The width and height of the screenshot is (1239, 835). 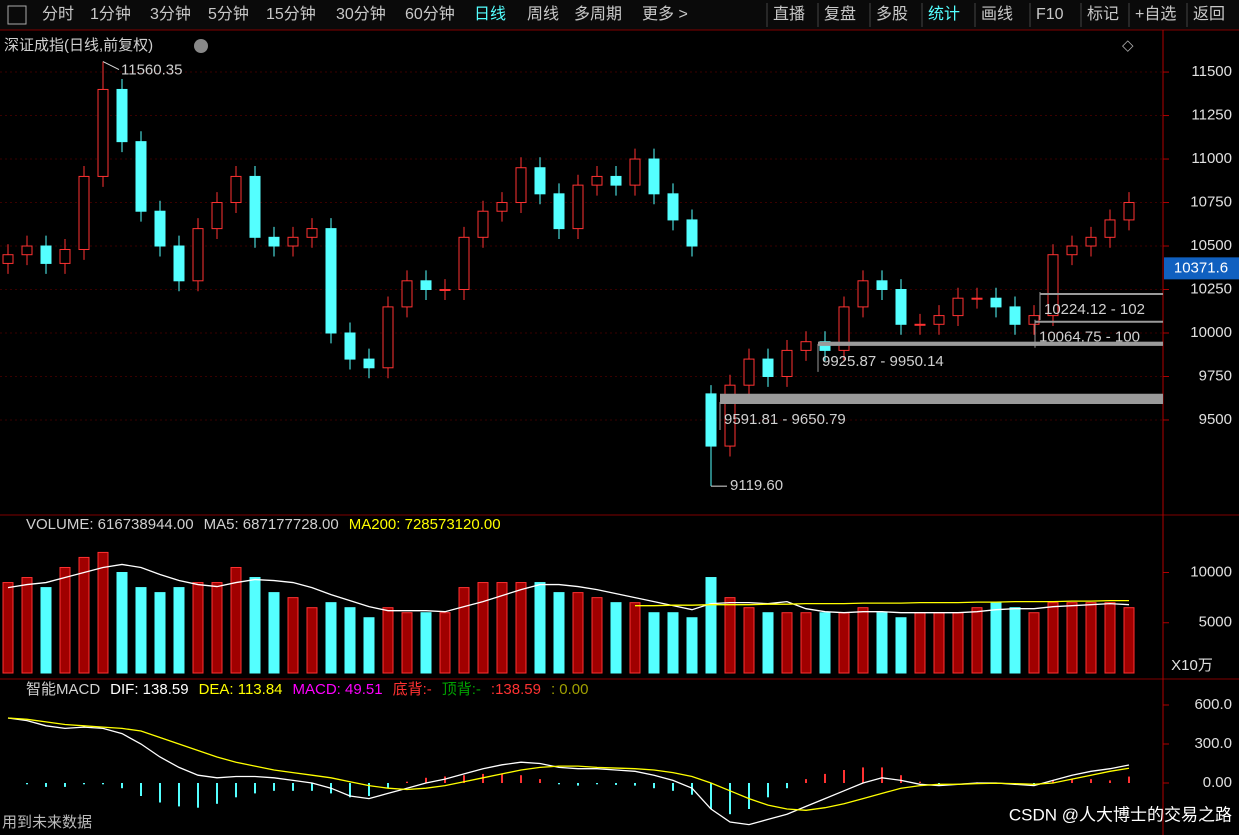 What do you see at coordinates (490, 14) in the screenshot?
I see `toolbar-tab: 日线` at bounding box center [490, 14].